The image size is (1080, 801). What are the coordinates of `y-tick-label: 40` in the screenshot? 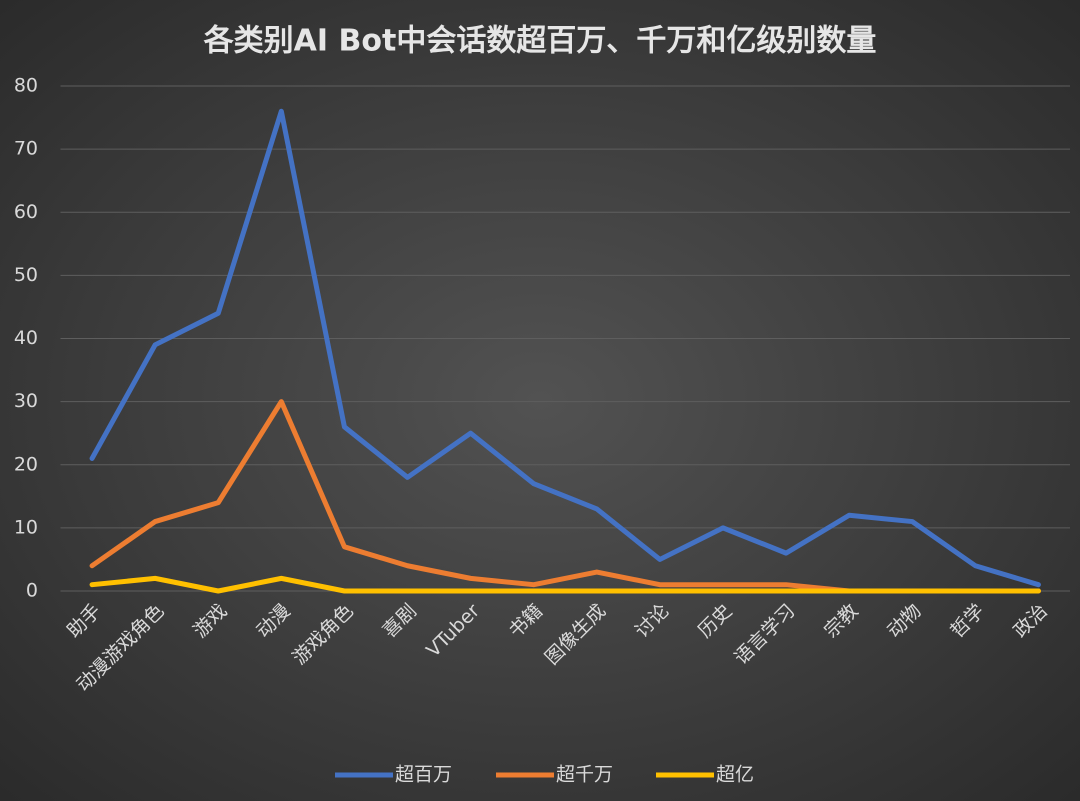 It's located at (26, 338).